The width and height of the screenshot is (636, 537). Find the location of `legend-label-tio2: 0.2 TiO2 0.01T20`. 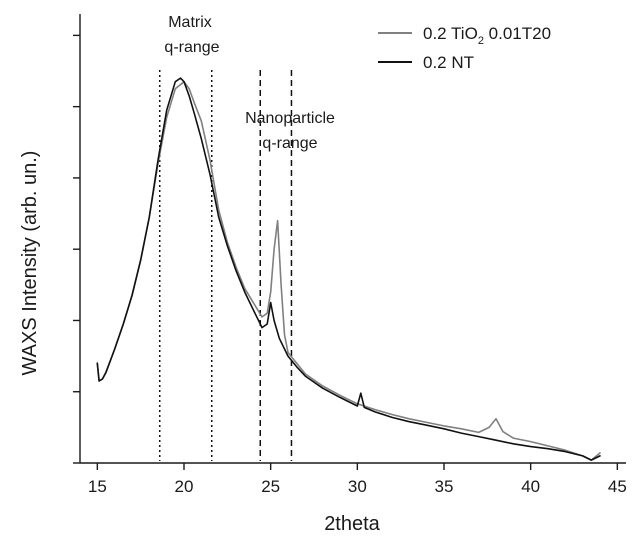

legend-label-tio2: 0.2 TiO2 0.01T20 is located at coordinates (487, 35).